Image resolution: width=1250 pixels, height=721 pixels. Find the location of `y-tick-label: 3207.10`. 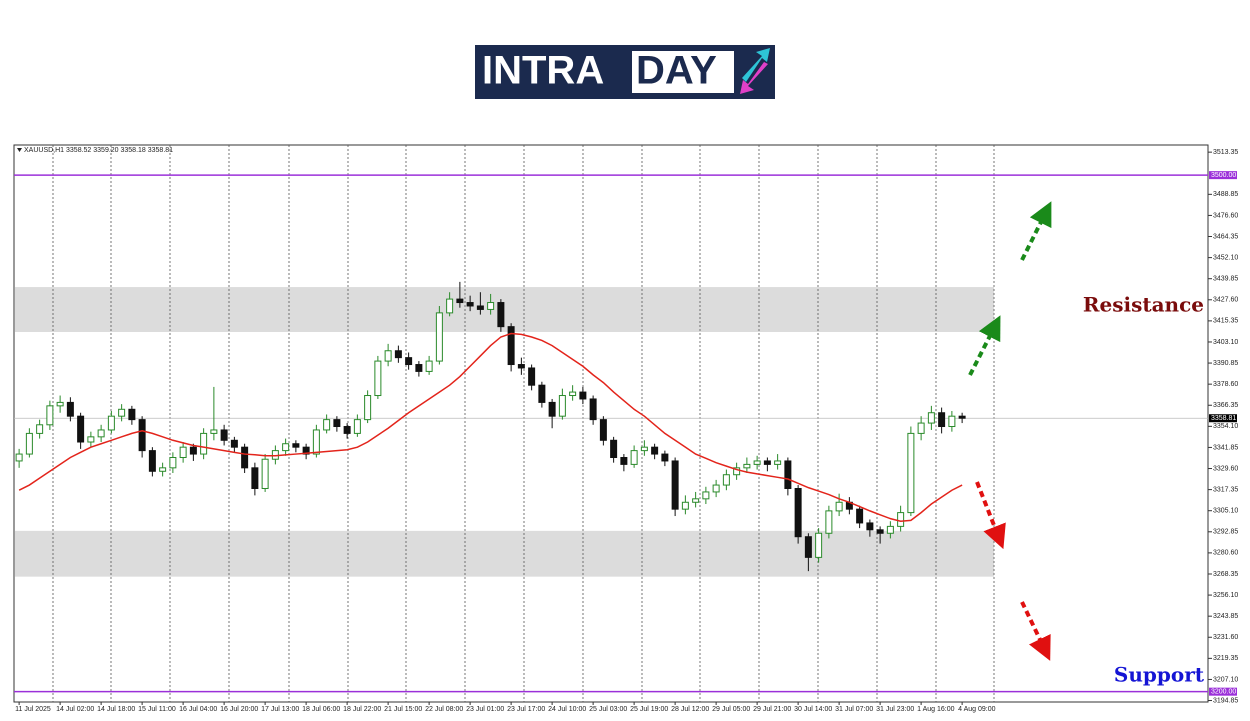

y-tick-label: 3207.10 is located at coordinates (1225, 679).